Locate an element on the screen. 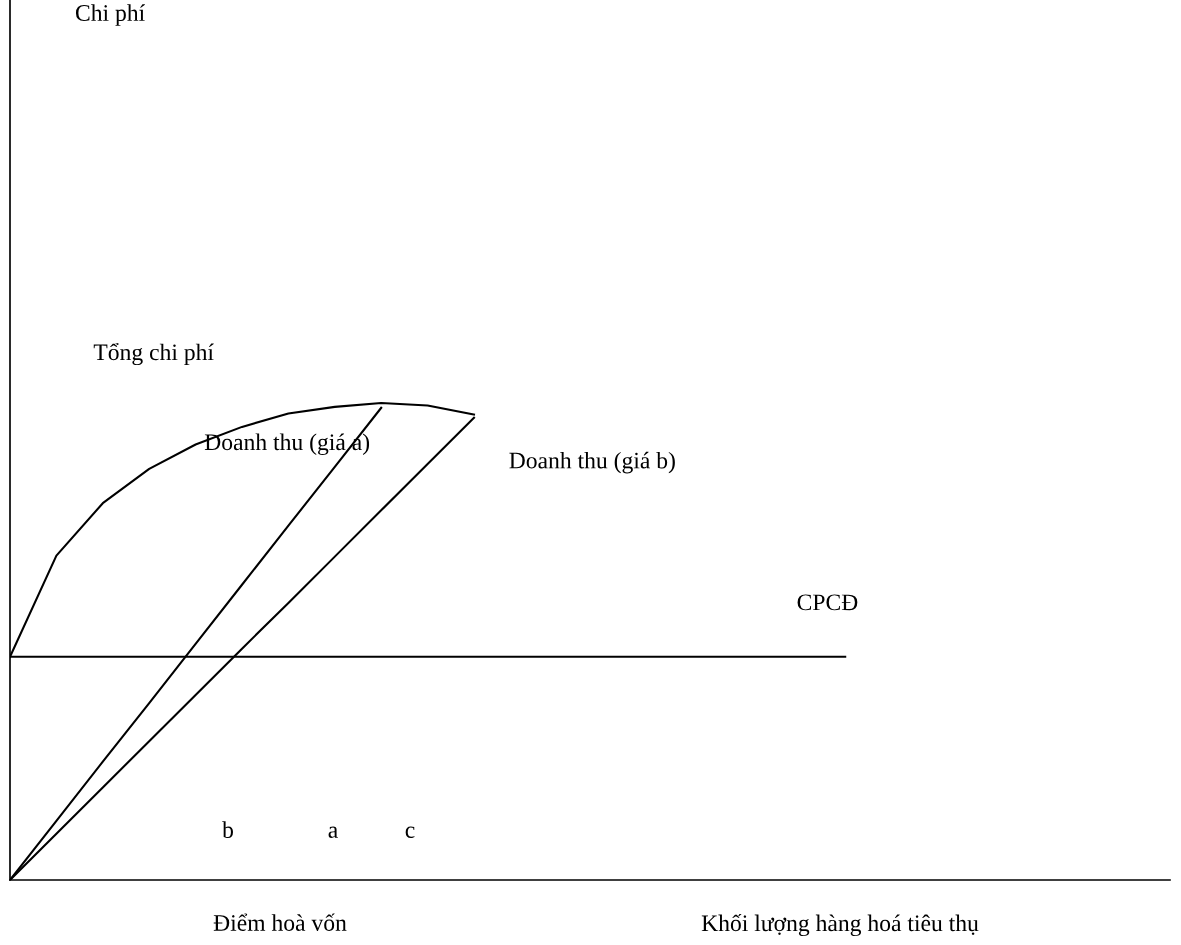 The width and height of the screenshot is (1181, 945). annotation: a is located at coordinates (333, 832).